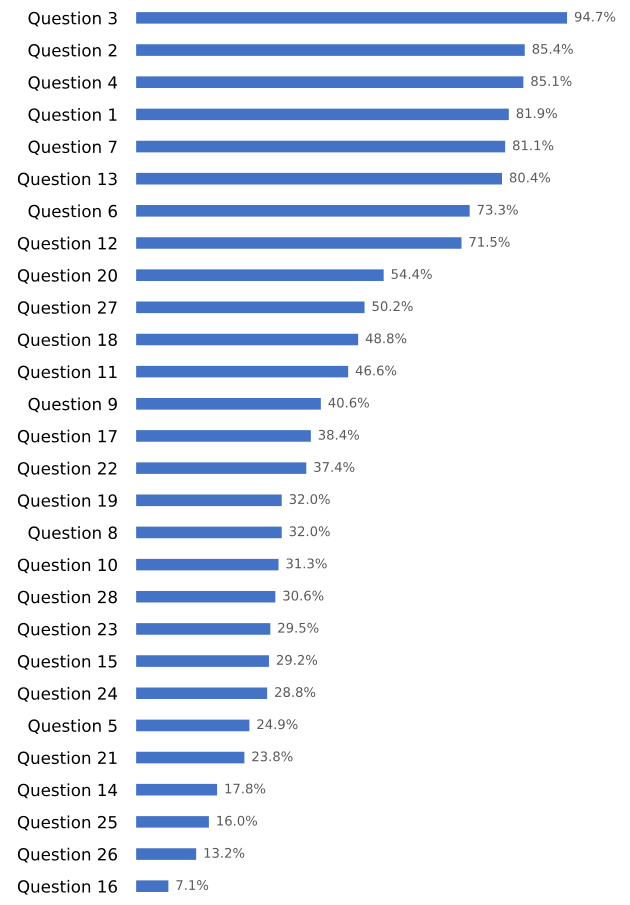  What do you see at coordinates (277, 724) in the screenshot?
I see `data-label: 24.9%` at bounding box center [277, 724].